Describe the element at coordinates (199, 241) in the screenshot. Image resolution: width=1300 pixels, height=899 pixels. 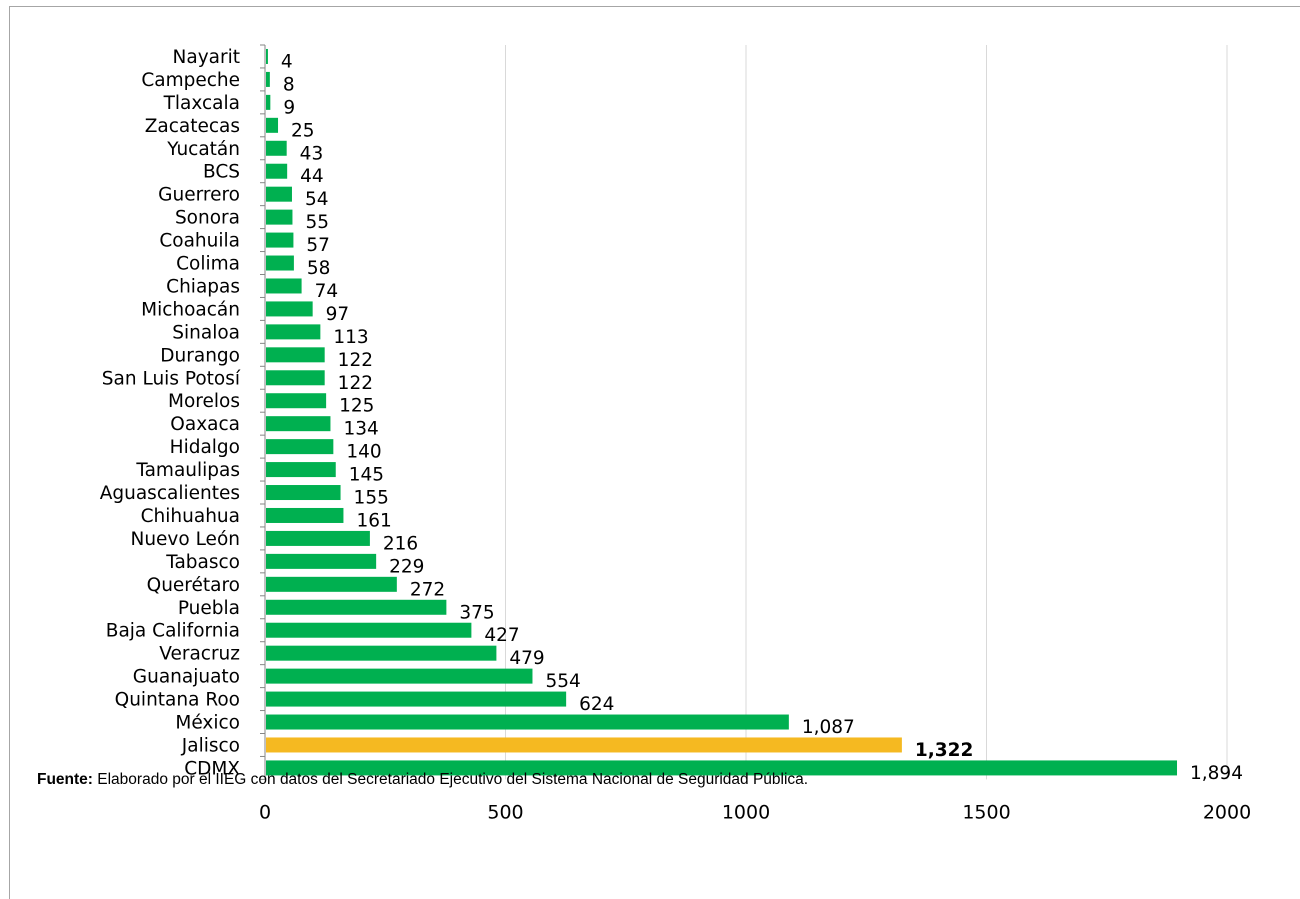
I see `category-label: Coahuila` at that location.